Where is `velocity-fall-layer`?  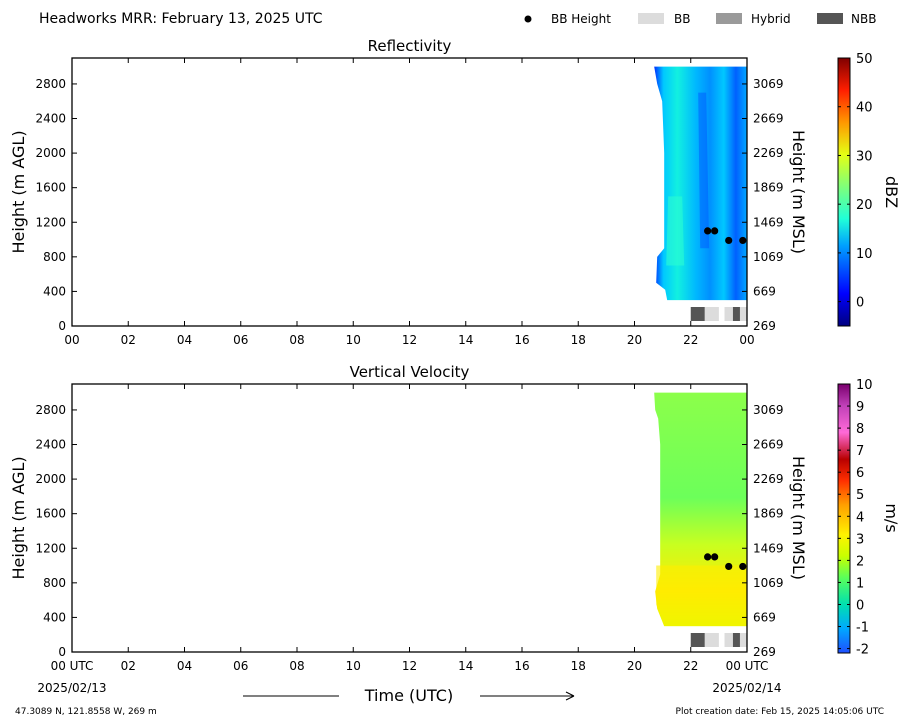 velocity-fall-layer is located at coordinates (701, 596).